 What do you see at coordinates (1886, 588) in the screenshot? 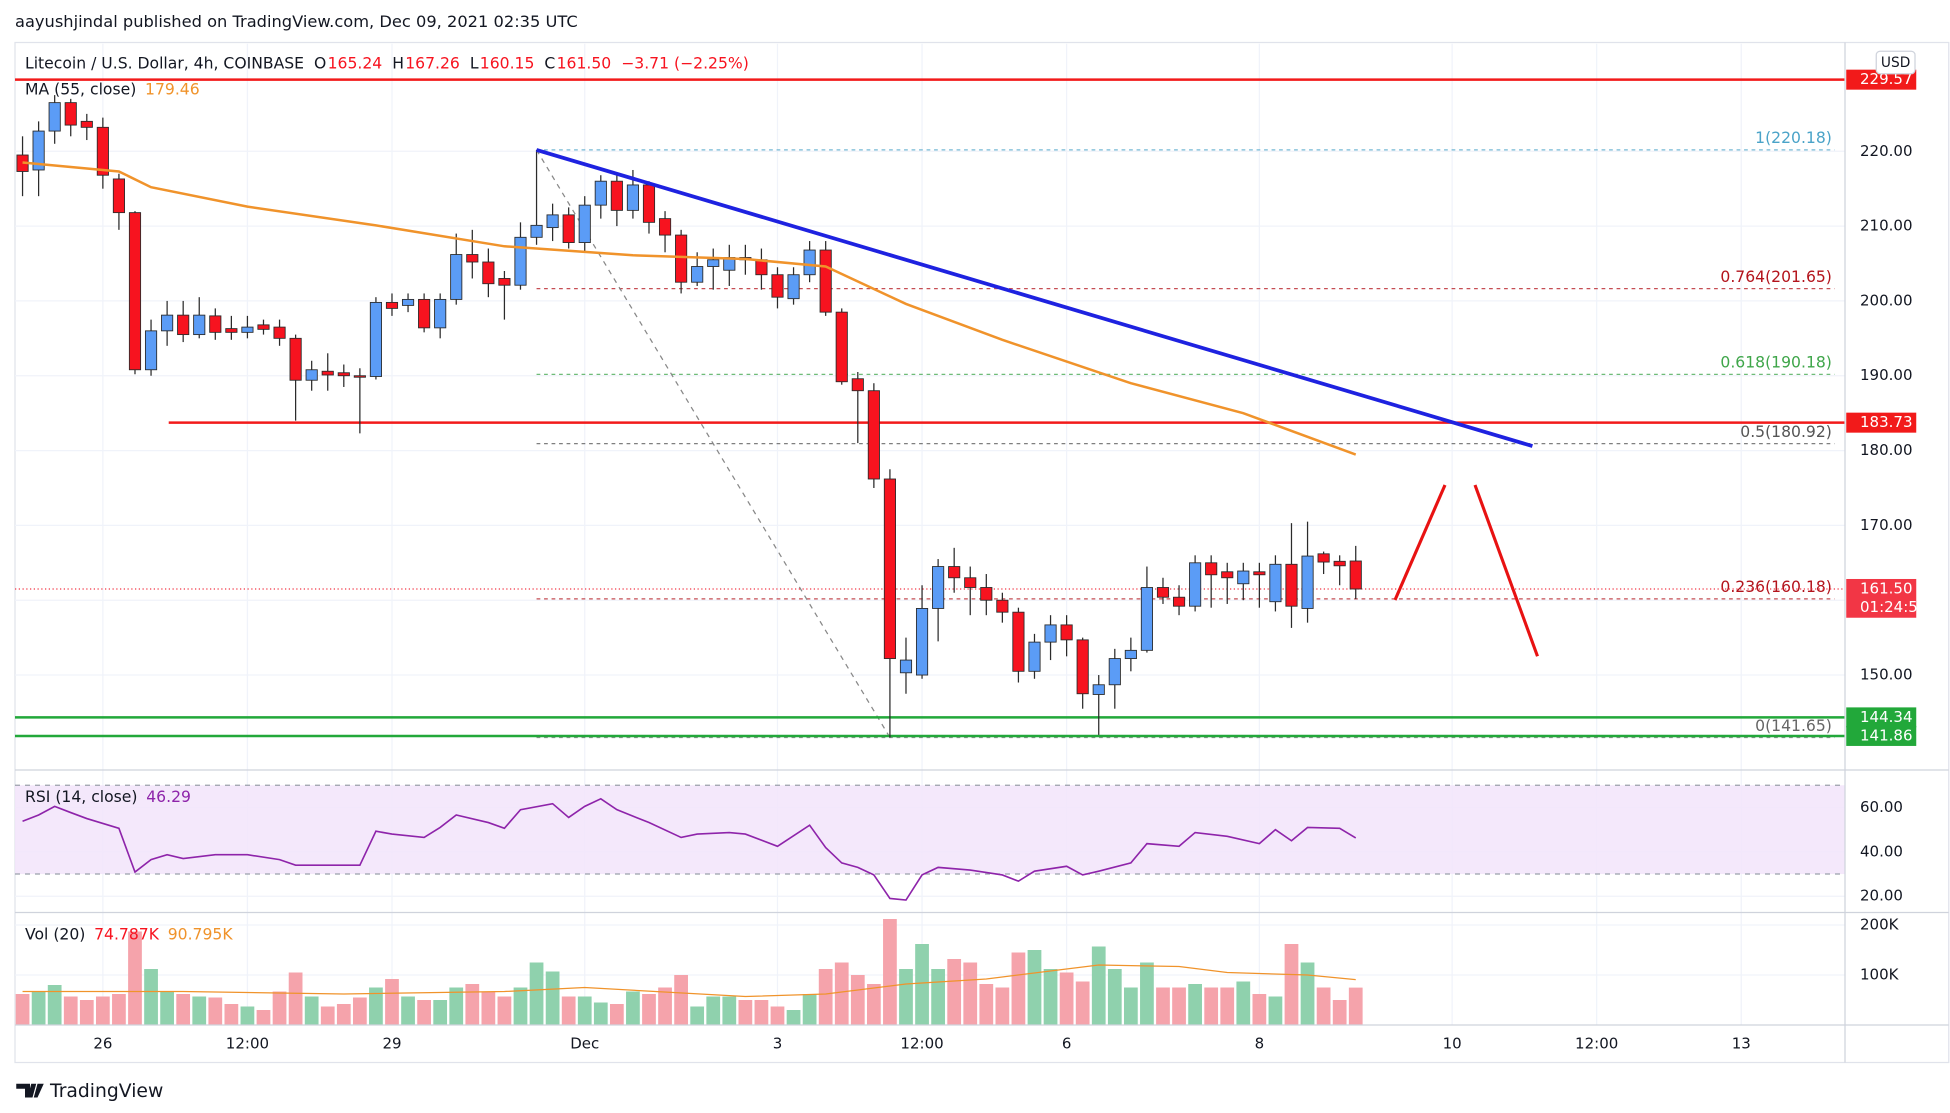
I see `last-price-label: 161.50` at bounding box center [1886, 588].